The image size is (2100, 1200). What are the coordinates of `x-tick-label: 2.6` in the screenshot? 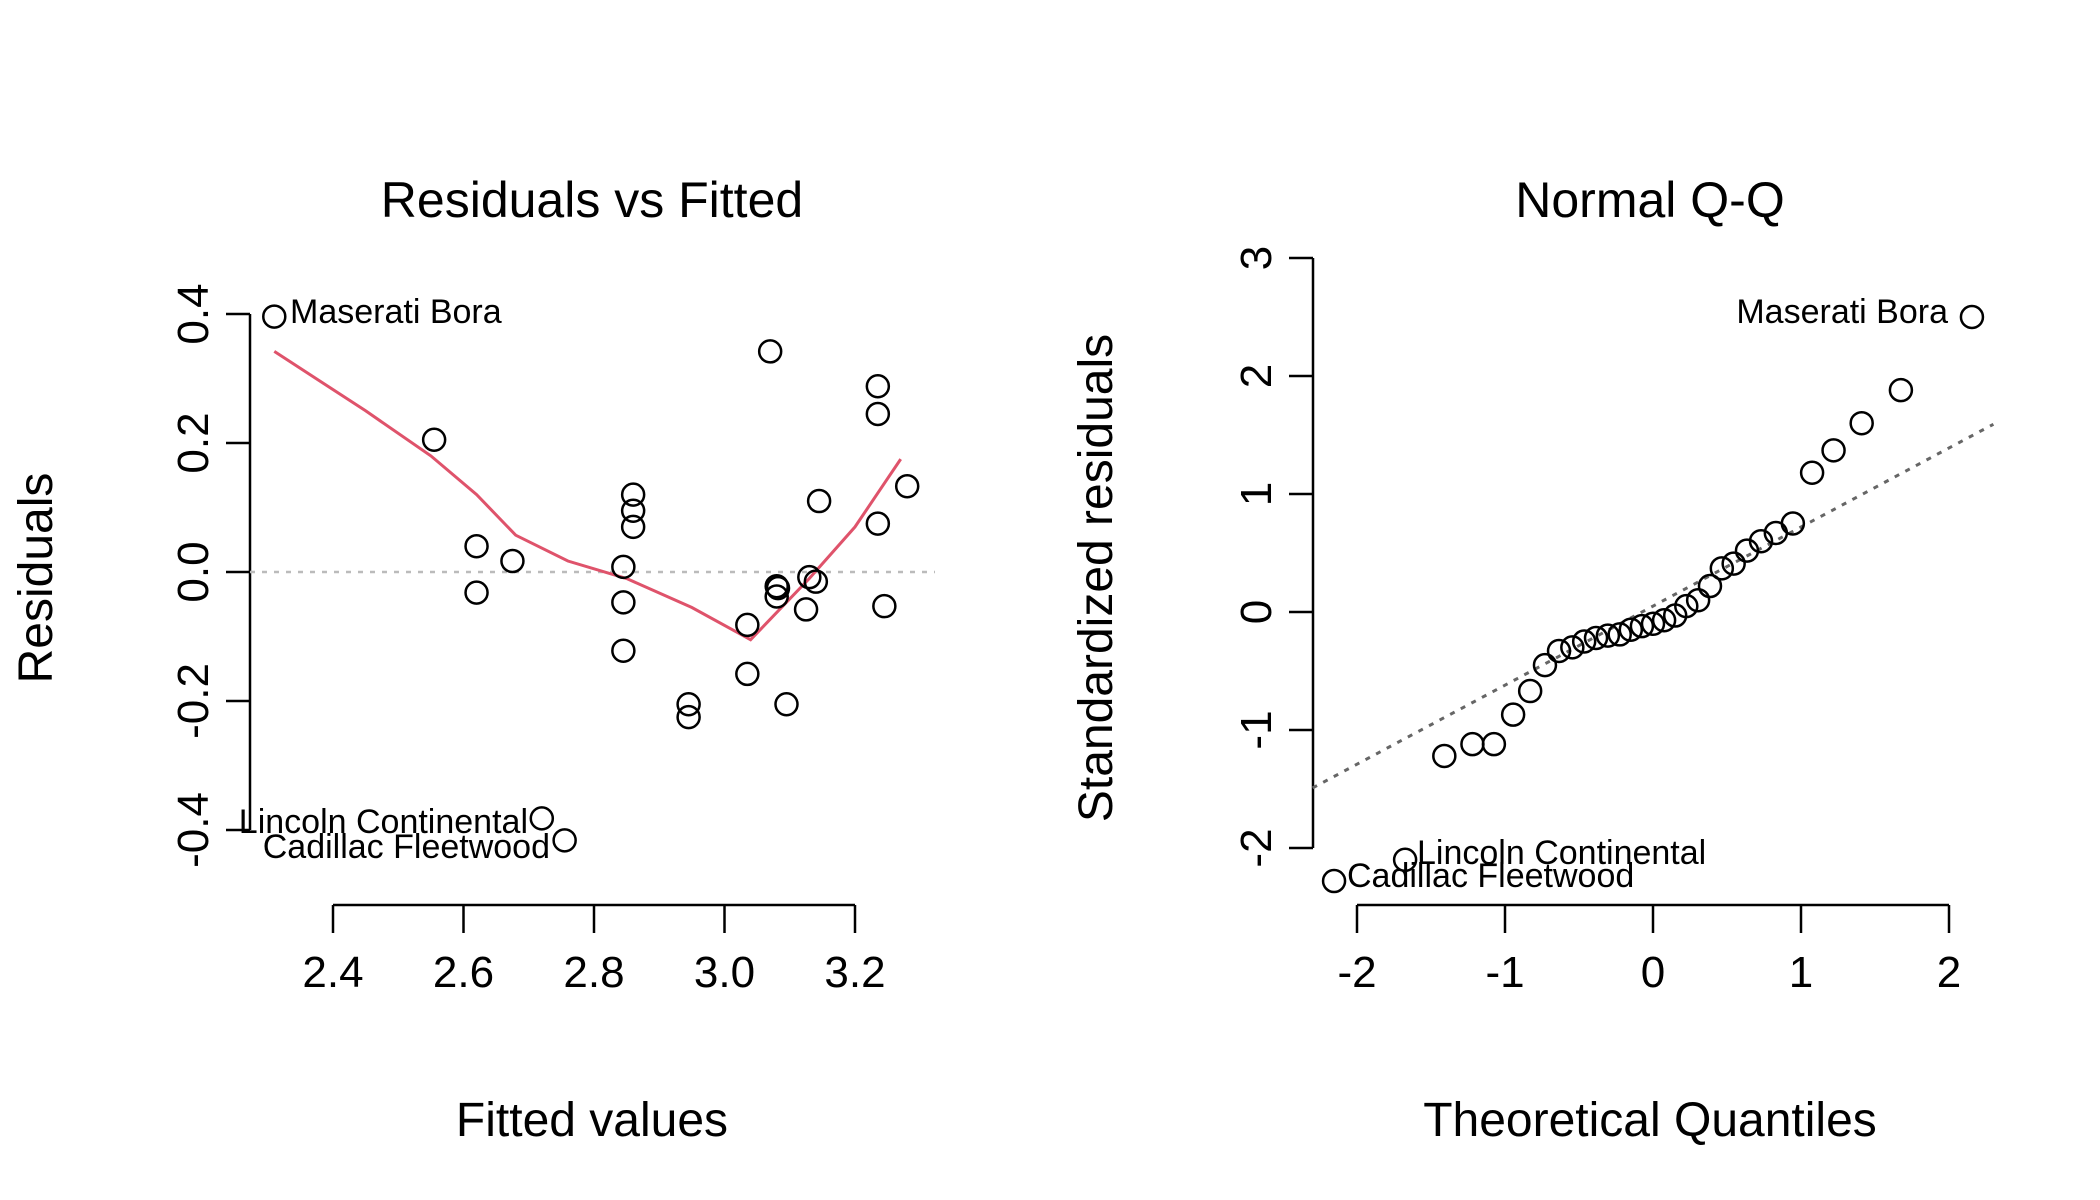 It's located at (463, 972).